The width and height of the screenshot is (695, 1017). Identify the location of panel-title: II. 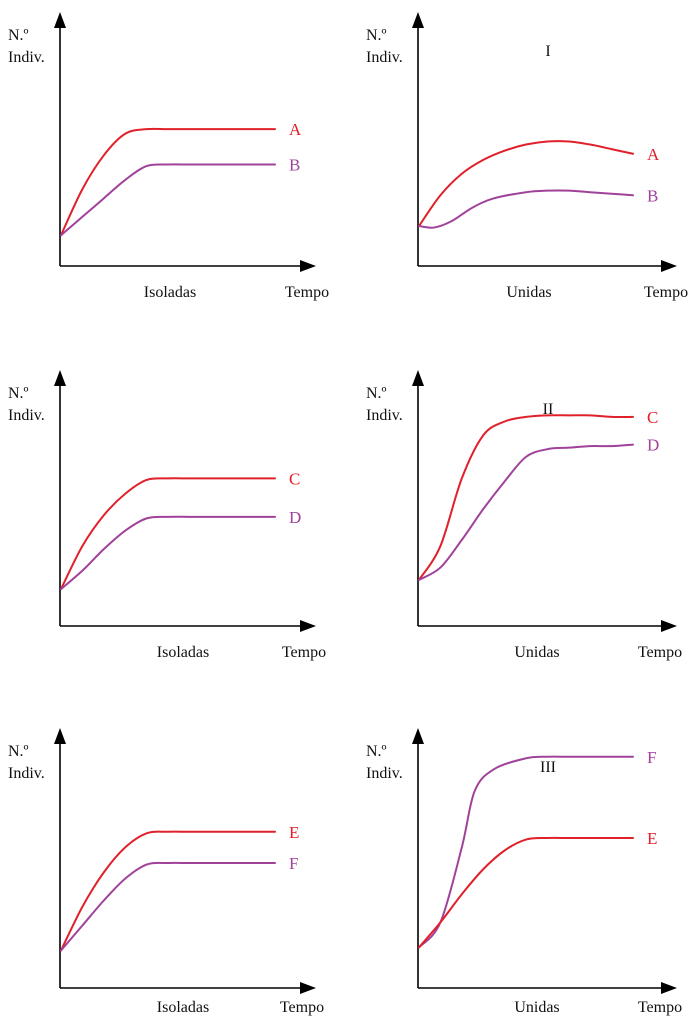
(548, 409).